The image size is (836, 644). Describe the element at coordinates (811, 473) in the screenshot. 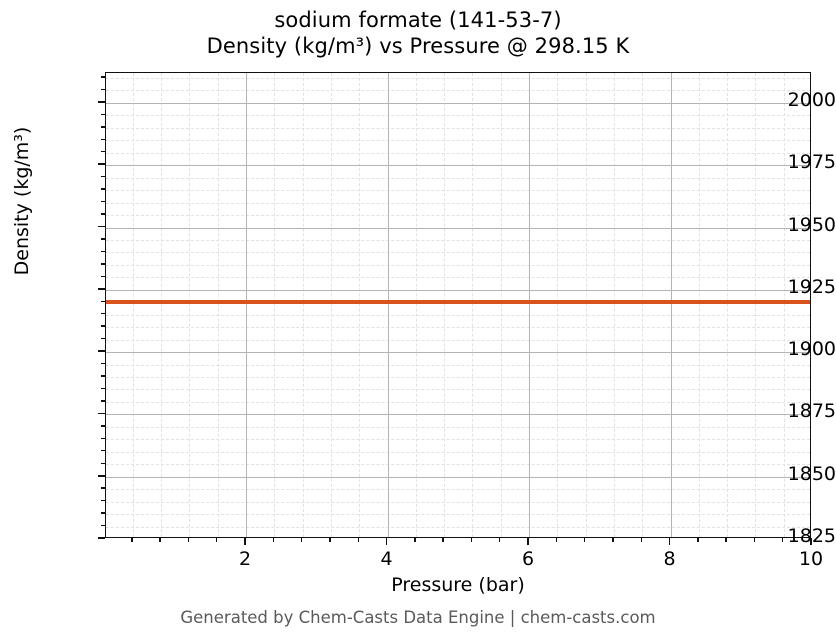

I see `y-tick-label: 1850` at that location.